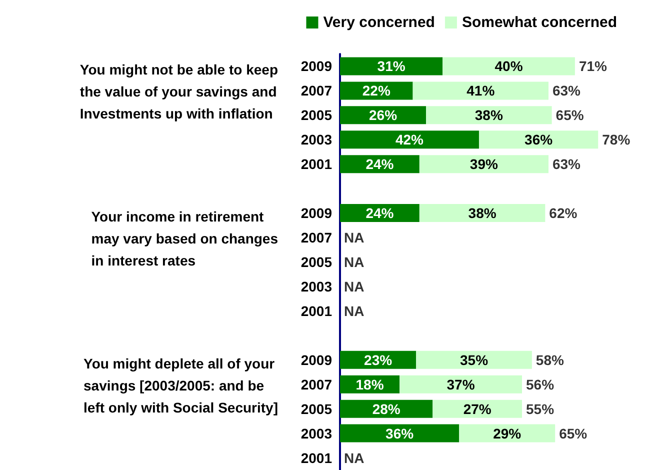  I want to click on legend-label: Very concerned, so click(379, 22).